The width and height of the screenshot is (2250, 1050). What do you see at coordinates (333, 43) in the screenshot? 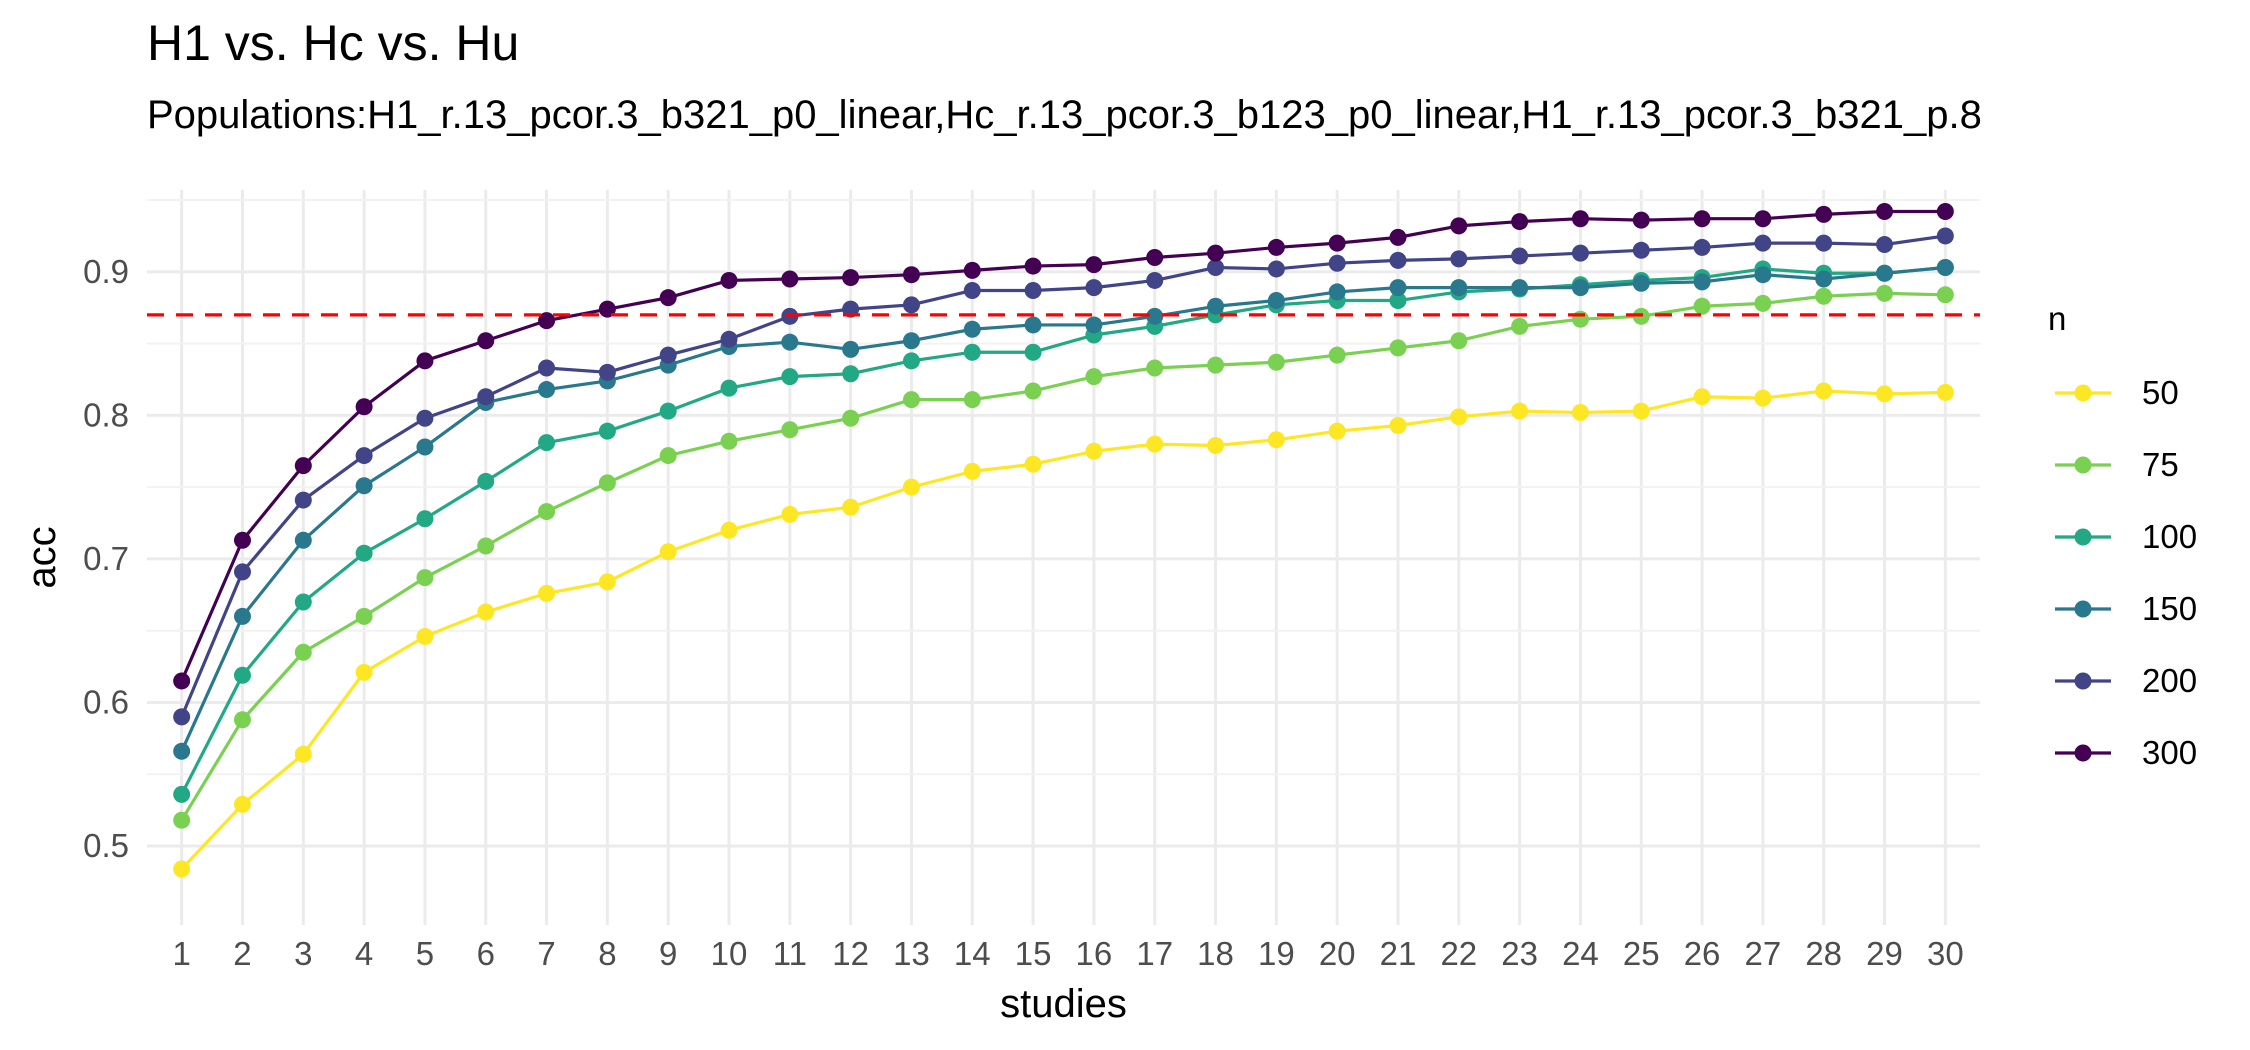
I see `chart-title: H1 vs. Hc vs. Hu` at bounding box center [333, 43].